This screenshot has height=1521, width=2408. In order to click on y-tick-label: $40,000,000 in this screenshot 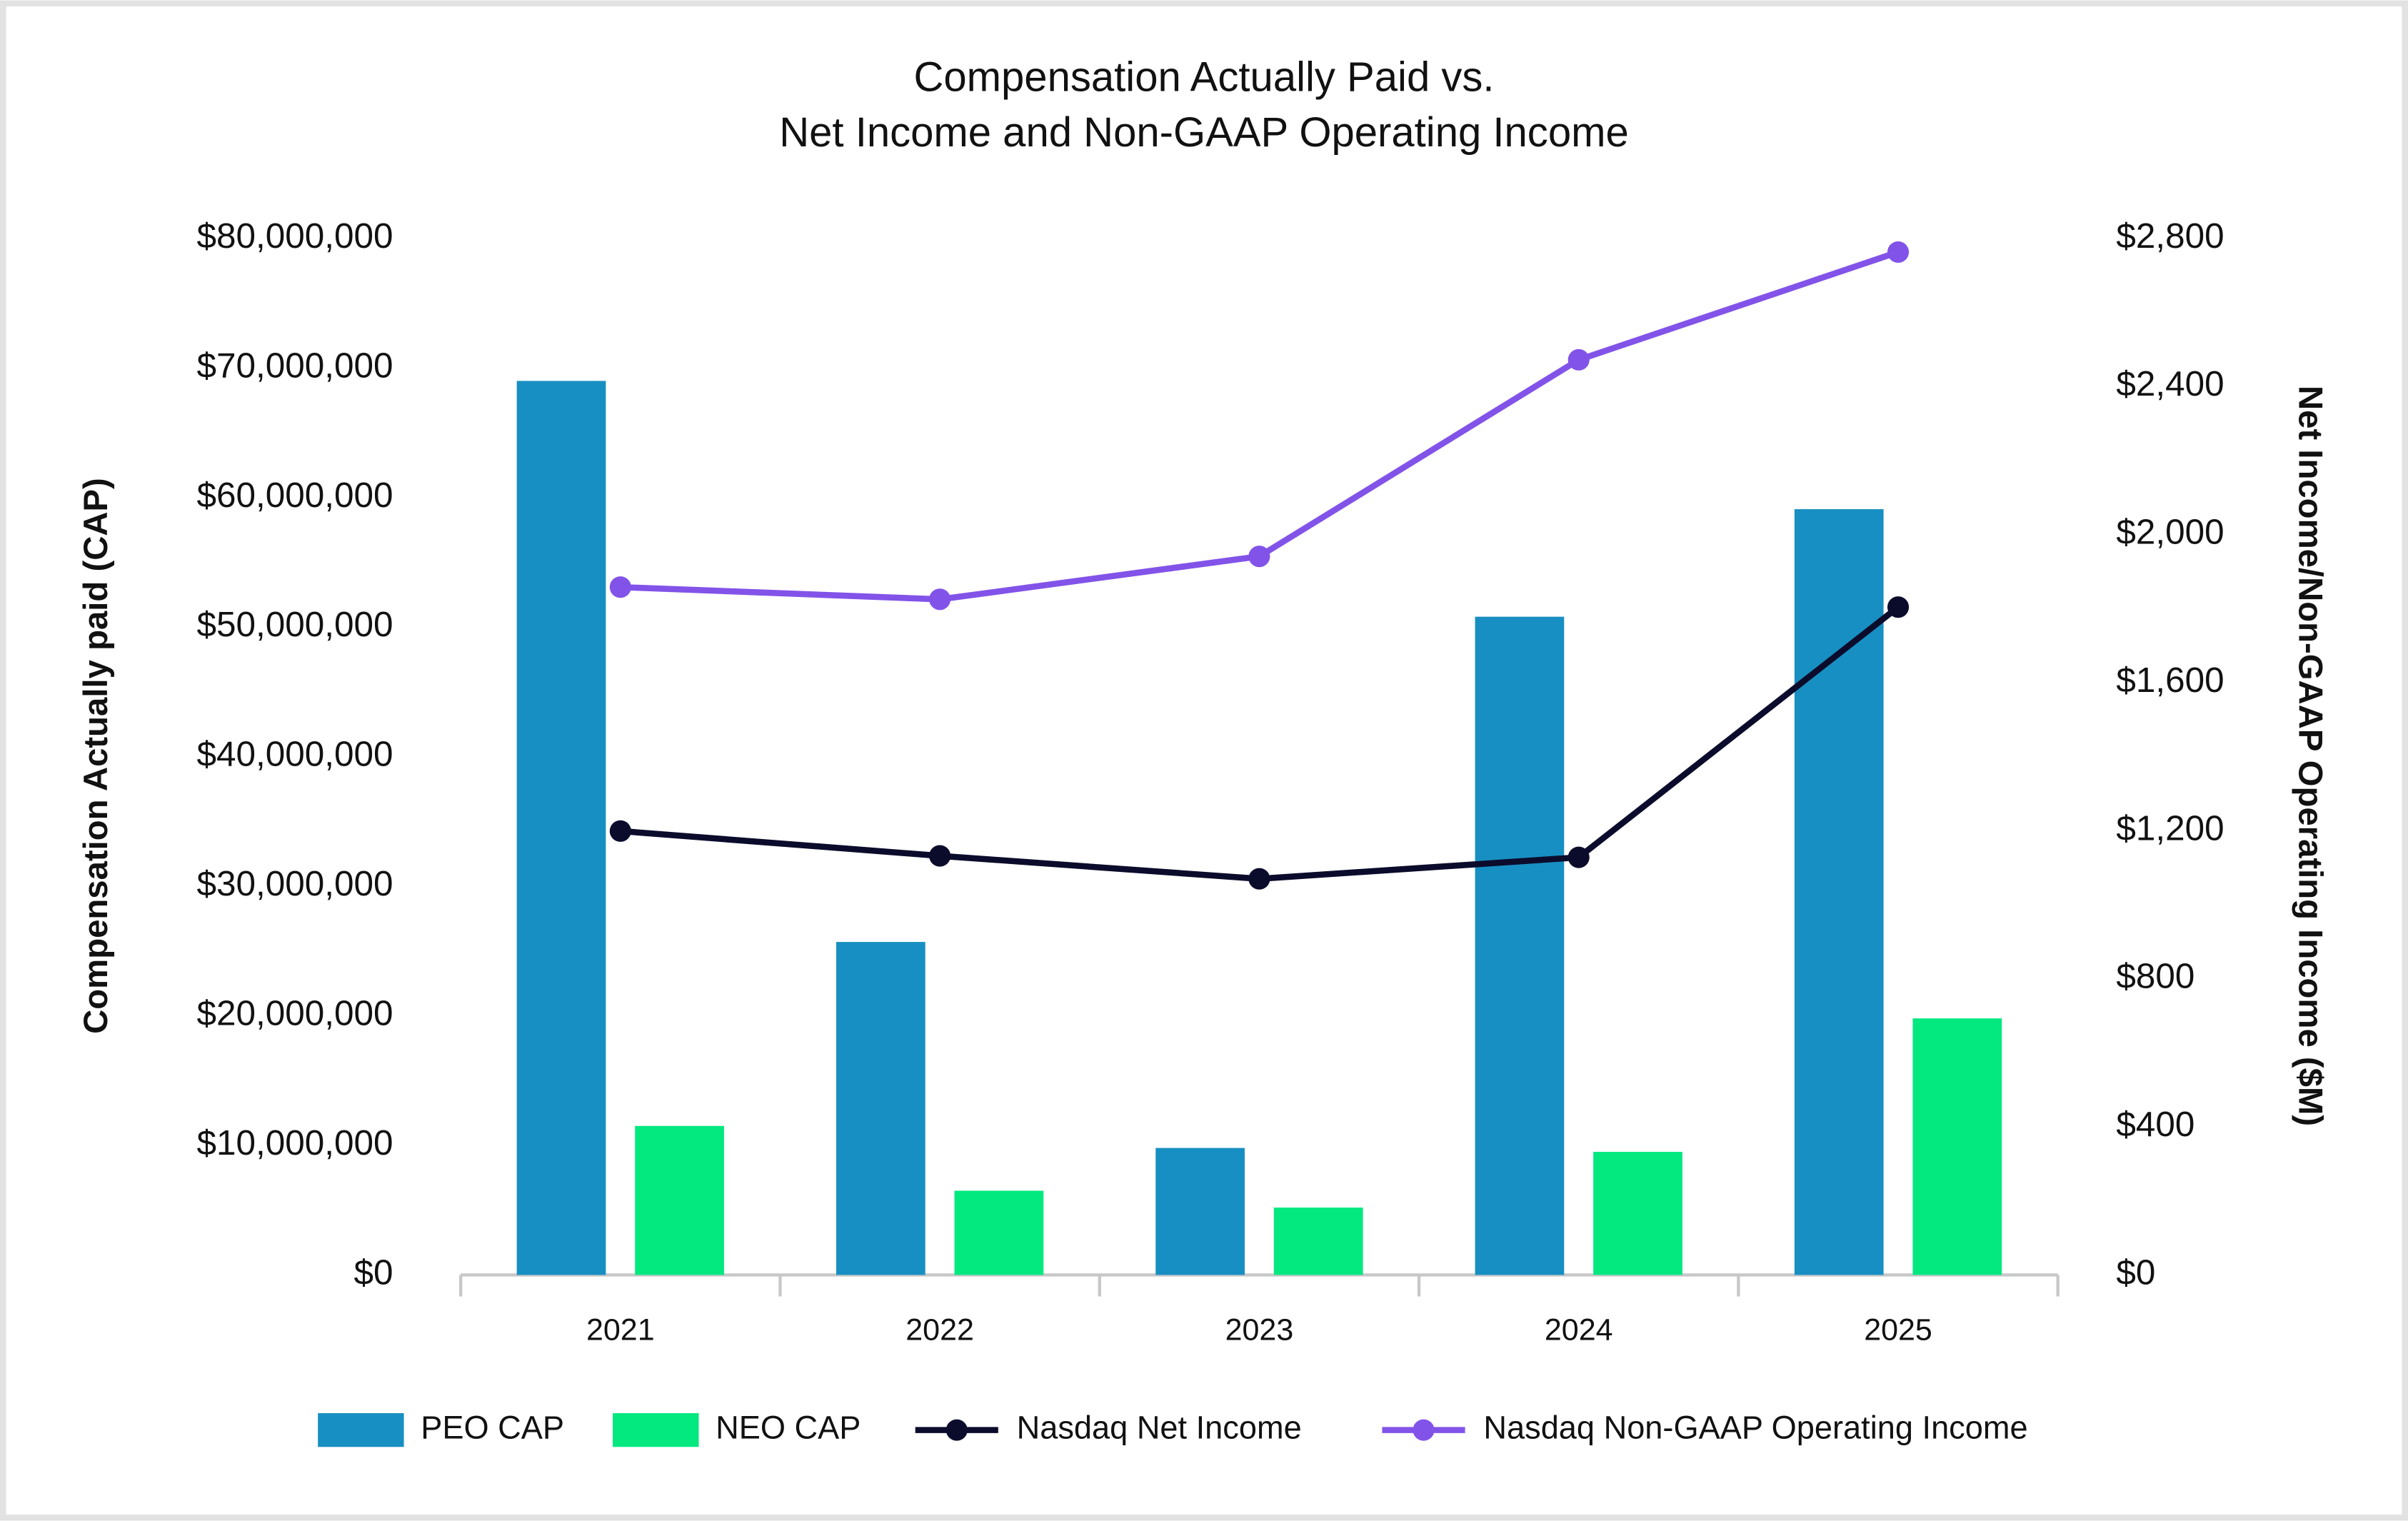, I will do `click(295, 754)`.